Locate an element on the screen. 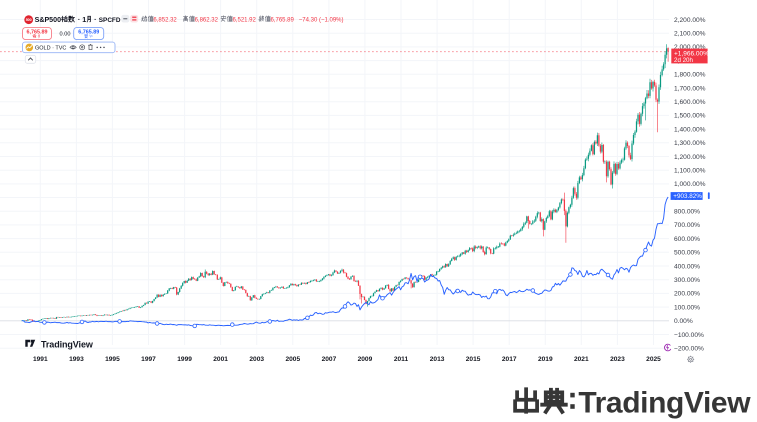 Image resolution: width=757 pixels, height=422 pixels. svg-text: 2023 is located at coordinates (617, 359).